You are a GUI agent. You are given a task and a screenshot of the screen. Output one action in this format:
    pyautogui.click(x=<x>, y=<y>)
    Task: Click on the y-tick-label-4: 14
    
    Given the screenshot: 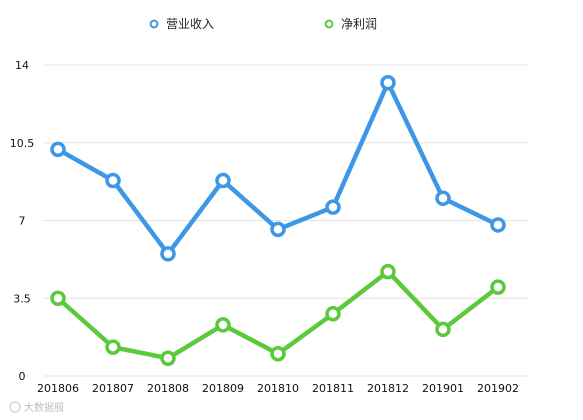 What is the action you would take?
    pyautogui.click(x=22, y=65)
    